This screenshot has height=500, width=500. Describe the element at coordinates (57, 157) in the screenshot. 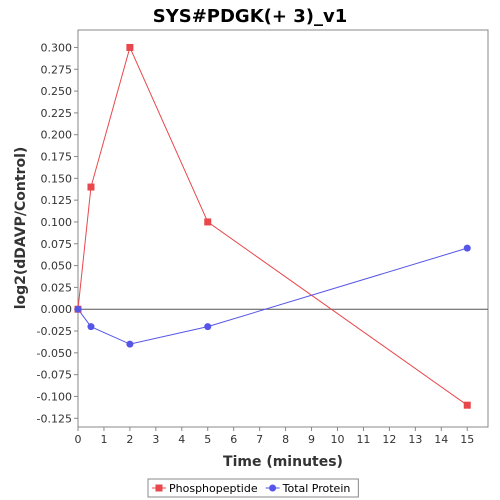

I see `y-tick-label: 0.175` at that location.